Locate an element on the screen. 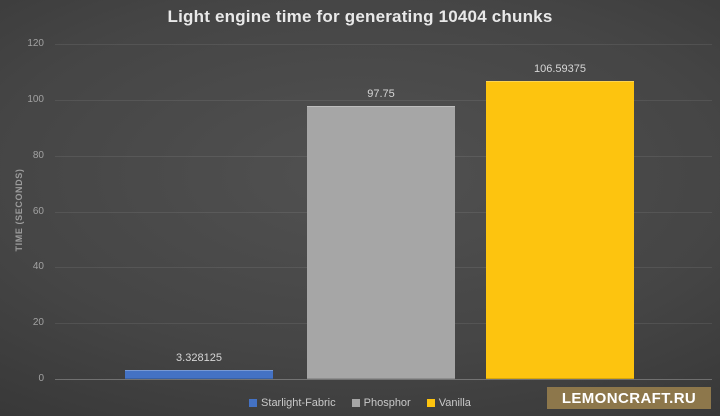 The width and height of the screenshot is (720, 416). bar-starlight-fabric is located at coordinates (199, 374).